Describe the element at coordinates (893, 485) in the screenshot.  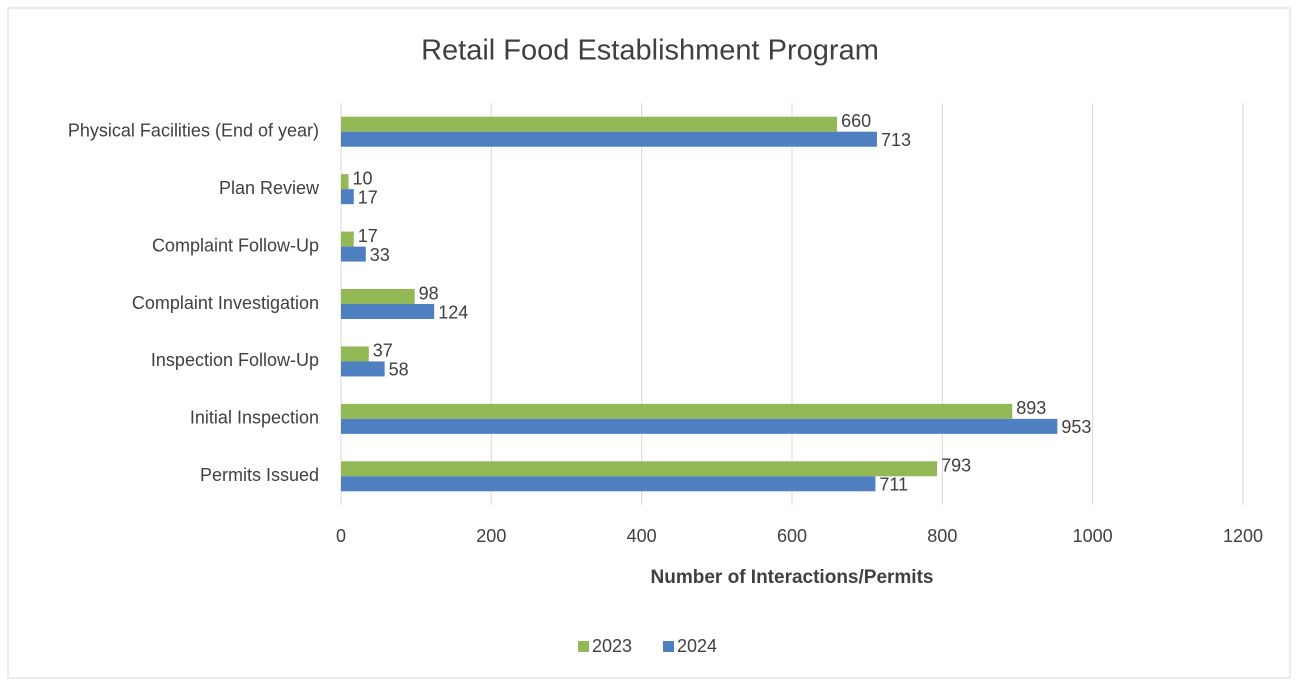
I see `data-label: 711` at that location.